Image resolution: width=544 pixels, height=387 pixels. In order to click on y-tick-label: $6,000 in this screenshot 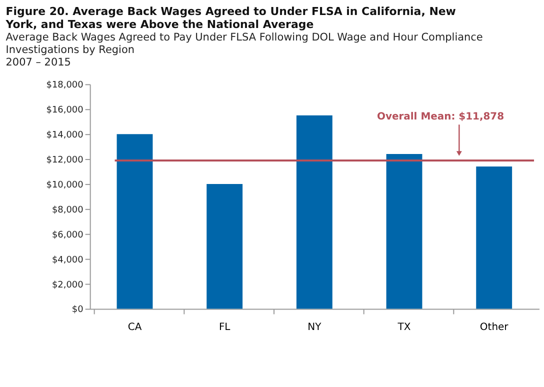, I will do `click(68, 235)`.